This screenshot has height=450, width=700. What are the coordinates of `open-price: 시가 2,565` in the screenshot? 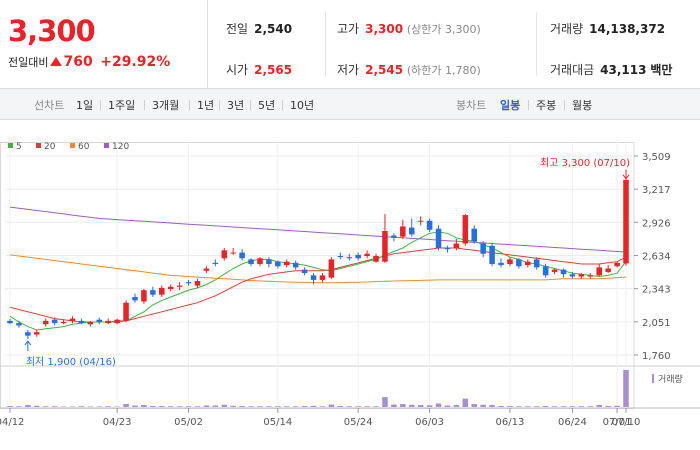 It's located at (259, 70).